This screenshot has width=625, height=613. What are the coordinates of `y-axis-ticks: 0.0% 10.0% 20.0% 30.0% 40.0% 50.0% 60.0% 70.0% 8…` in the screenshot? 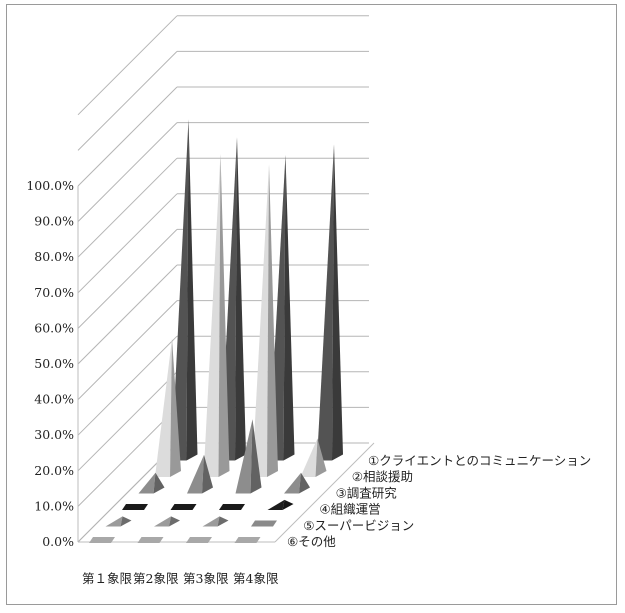 It's located at (50, 363).